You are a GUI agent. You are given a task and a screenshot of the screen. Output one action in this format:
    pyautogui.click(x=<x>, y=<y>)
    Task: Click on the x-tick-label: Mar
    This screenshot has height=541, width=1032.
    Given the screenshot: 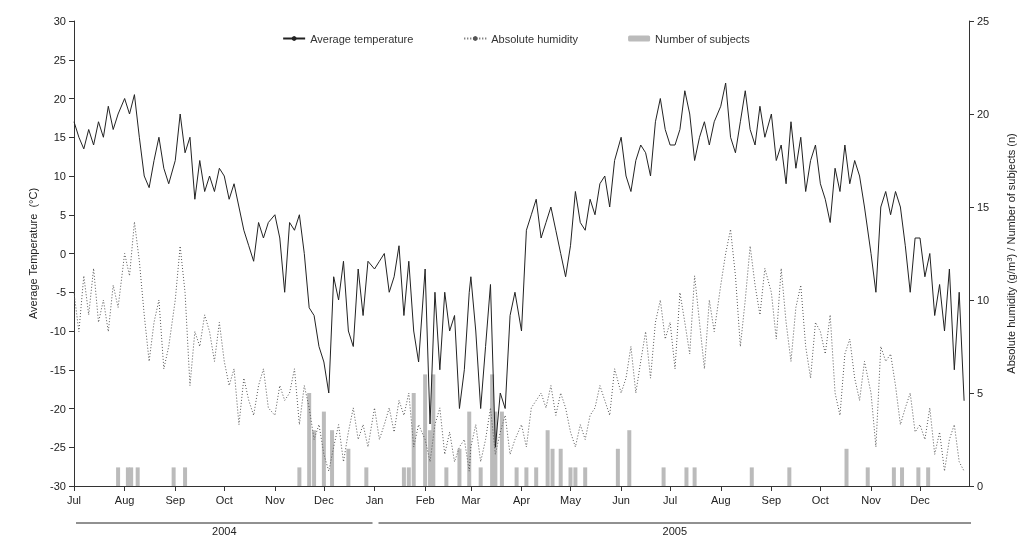 What is the action you would take?
    pyautogui.click(x=471, y=499)
    